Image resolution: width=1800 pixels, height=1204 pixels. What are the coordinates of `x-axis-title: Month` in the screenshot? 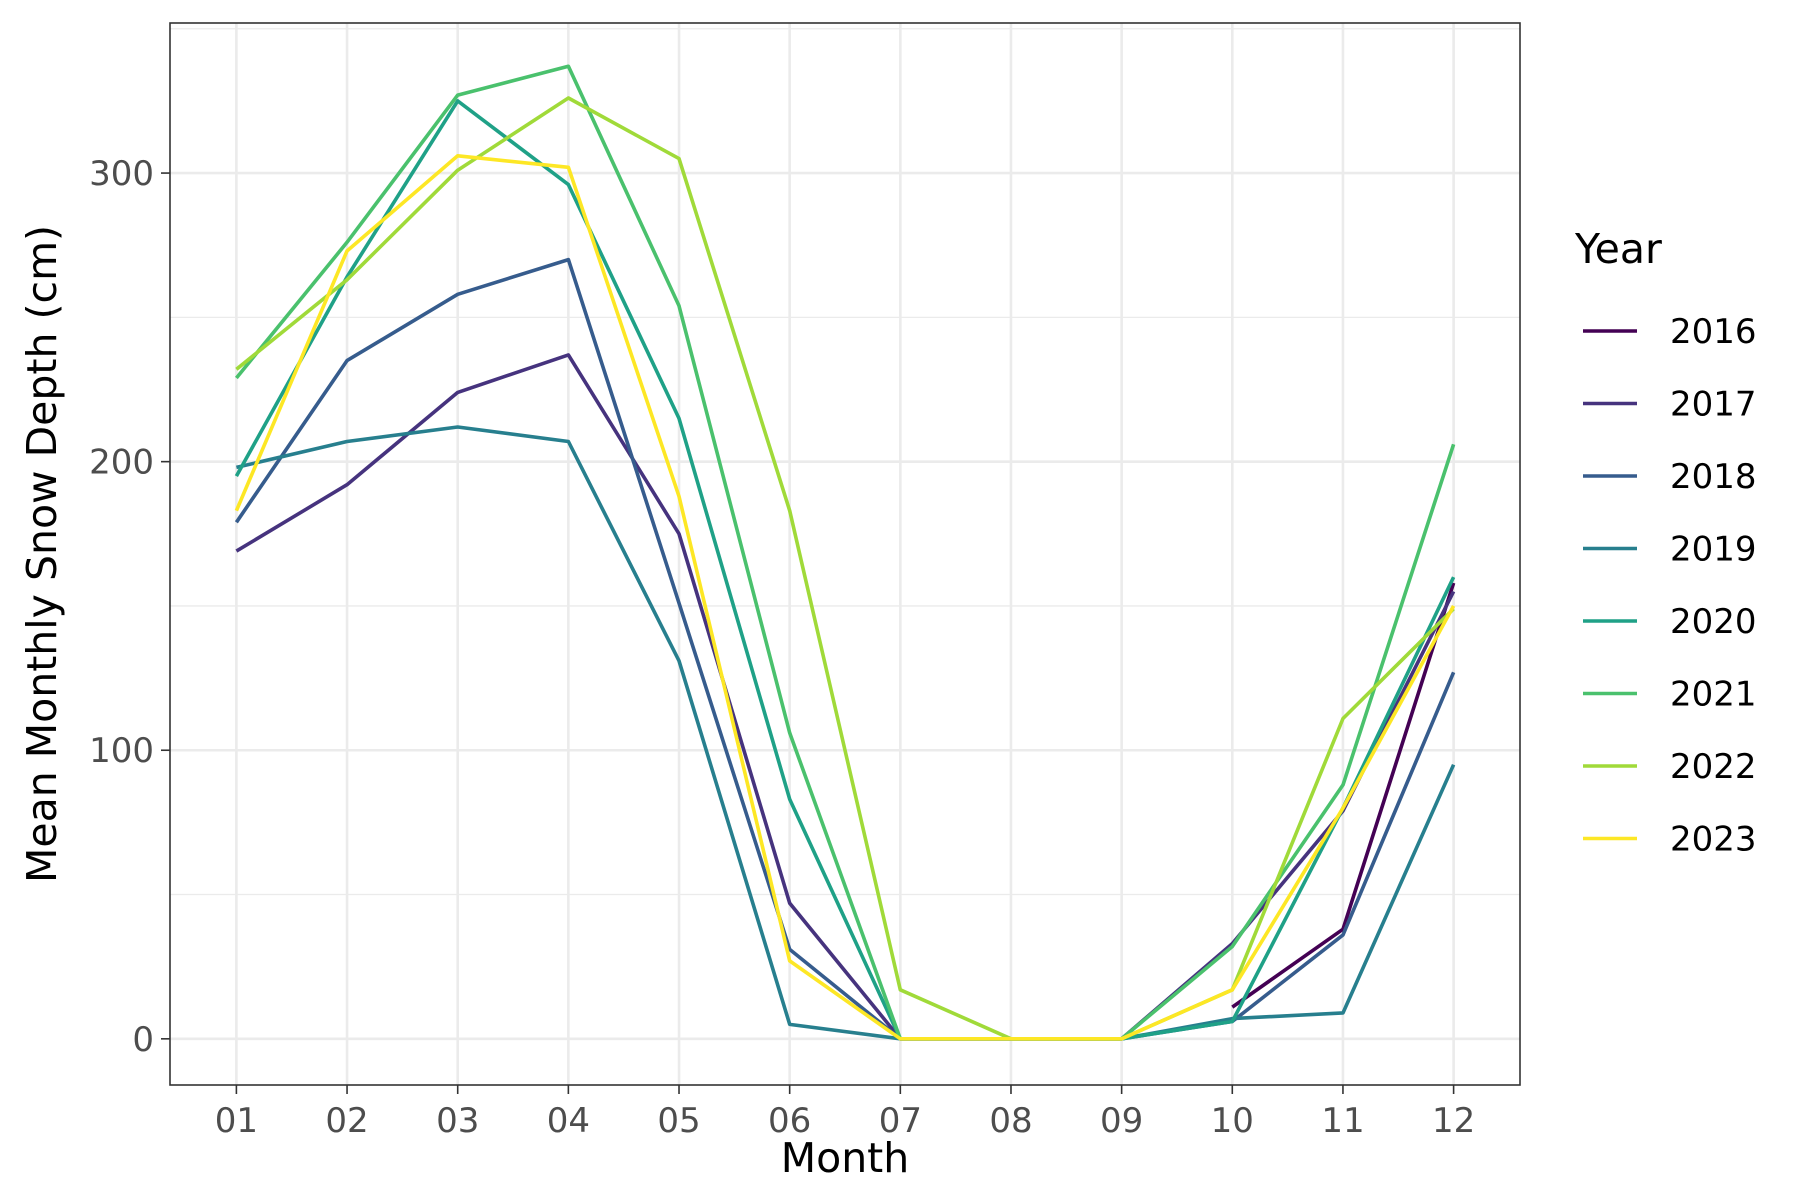 It's located at (845, 1158).